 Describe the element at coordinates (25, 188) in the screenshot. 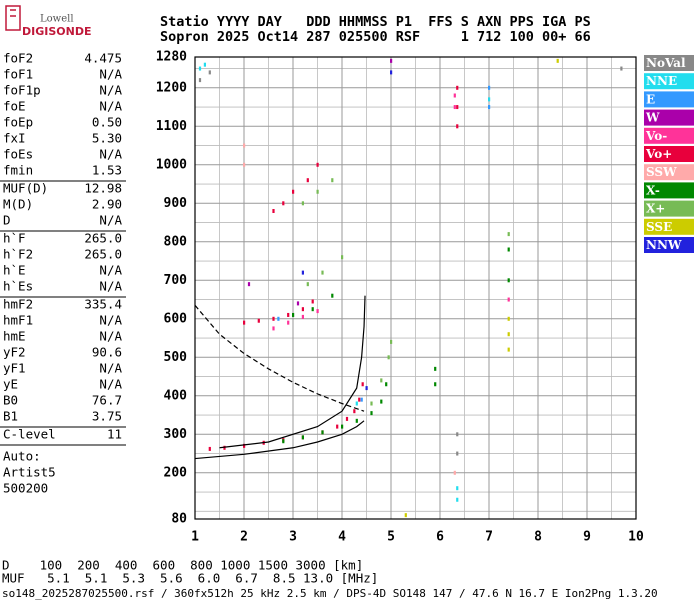

I see `param-name: MUF(D)` at that location.